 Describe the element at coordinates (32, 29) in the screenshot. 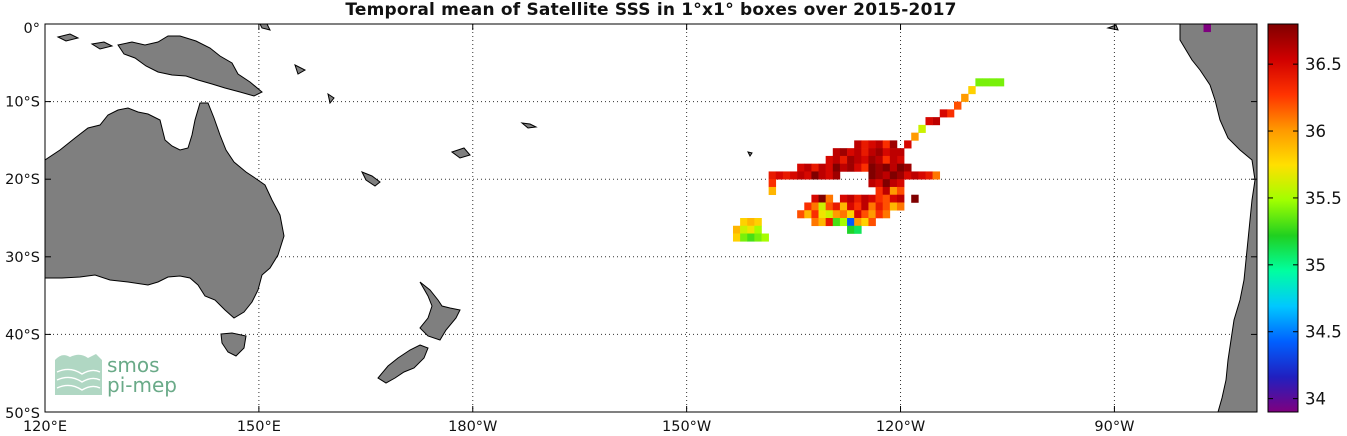

I see `y-tick-label: 0°` at that location.